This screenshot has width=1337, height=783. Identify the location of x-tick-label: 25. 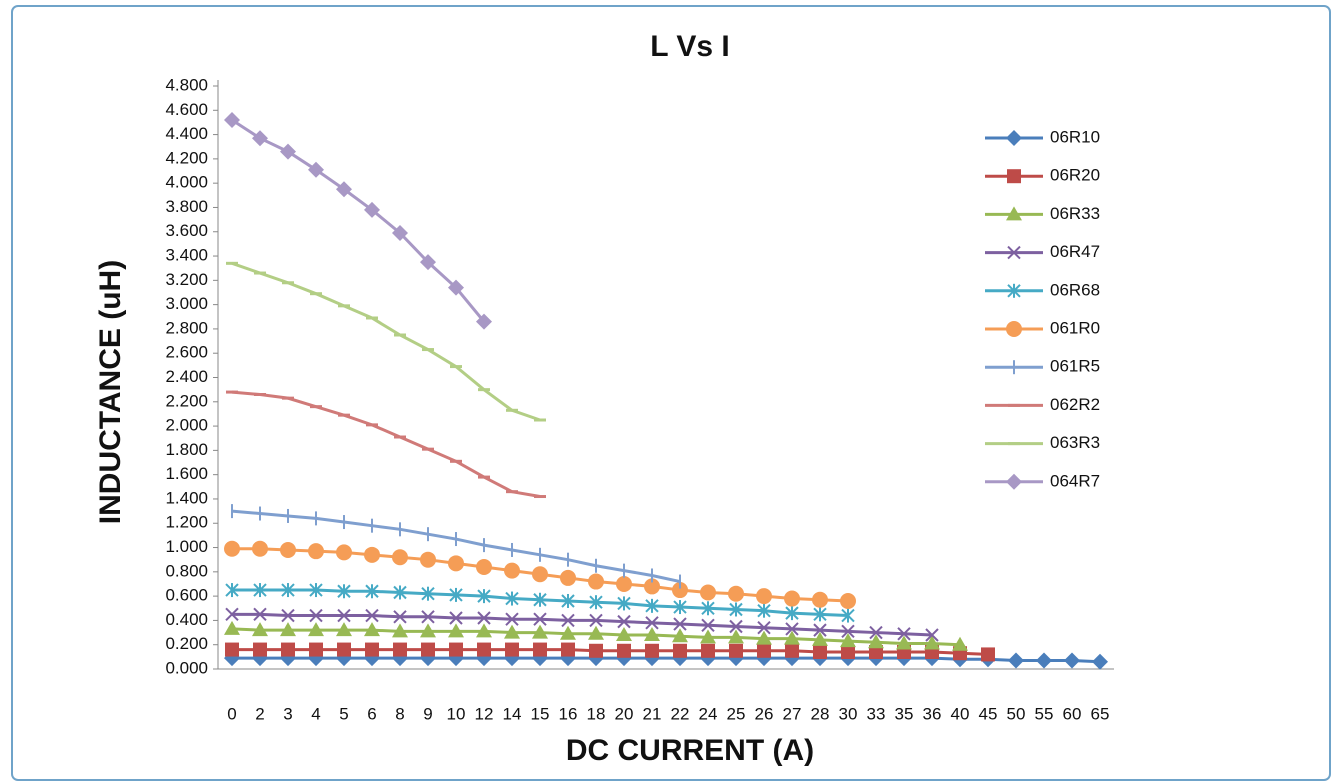
(736, 713).